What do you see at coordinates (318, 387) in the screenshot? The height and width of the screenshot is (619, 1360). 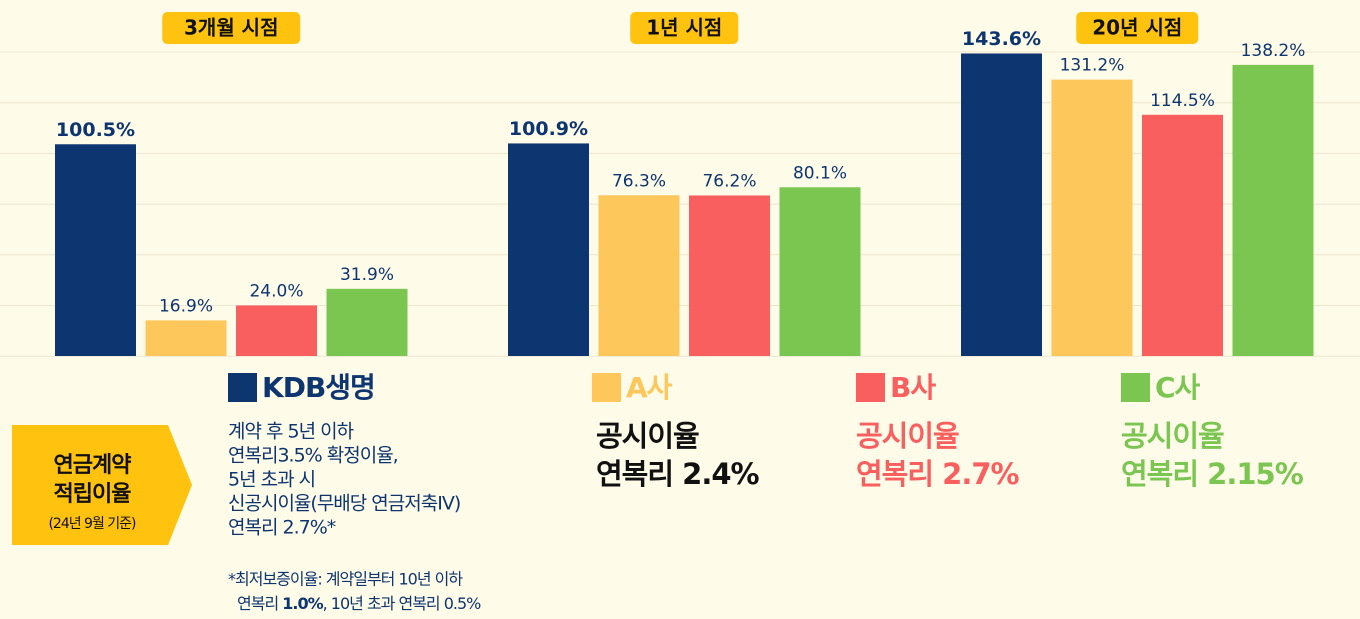 I see `legend-label: KDB생명` at bounding box center [318, 387].